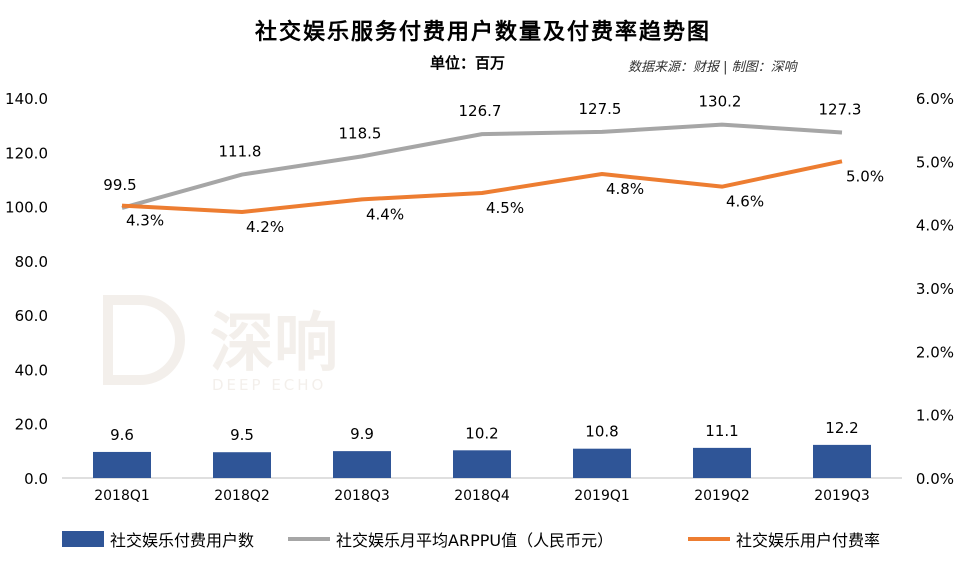  Describe the element at coordinates (242, 435) in the screenshot. I see `bar-data-label: 9.5` at that location.